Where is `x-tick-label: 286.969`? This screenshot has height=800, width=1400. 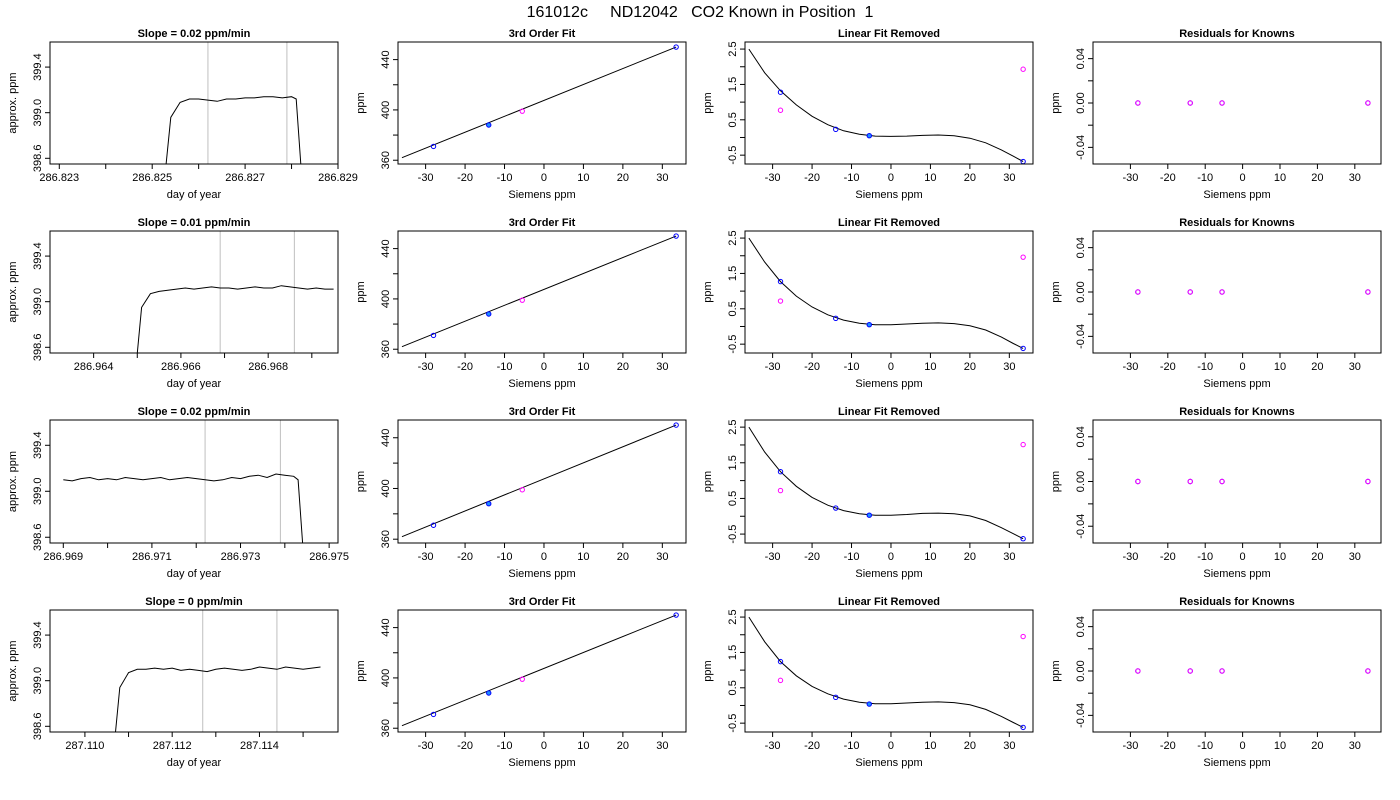 x-tick-label: 286.969 is located at coordinates (63, 557).